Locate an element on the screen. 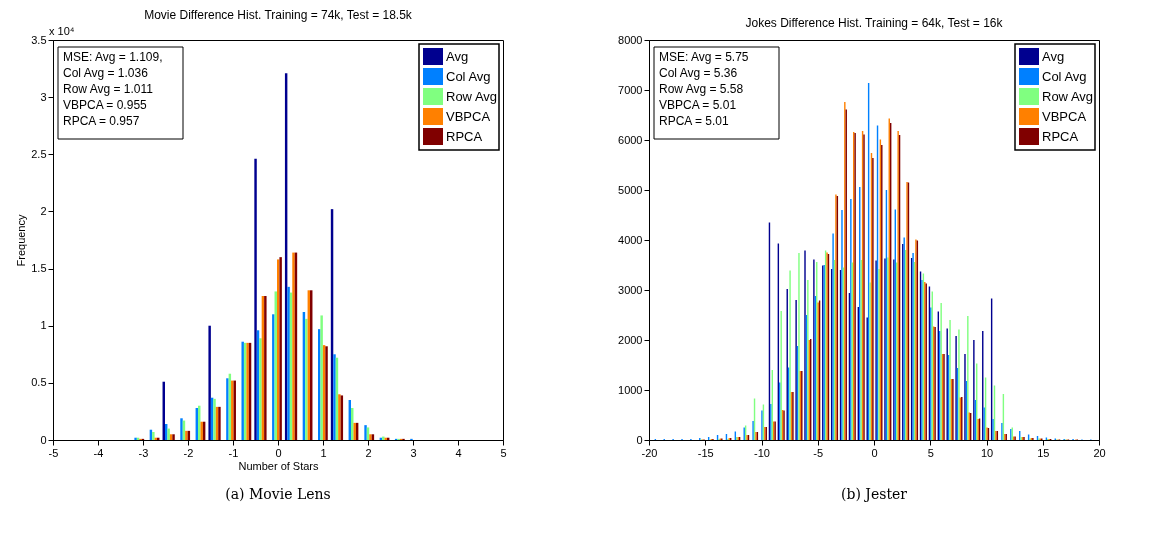  x-tick-label: -2 is located at coordinates (188, 452).